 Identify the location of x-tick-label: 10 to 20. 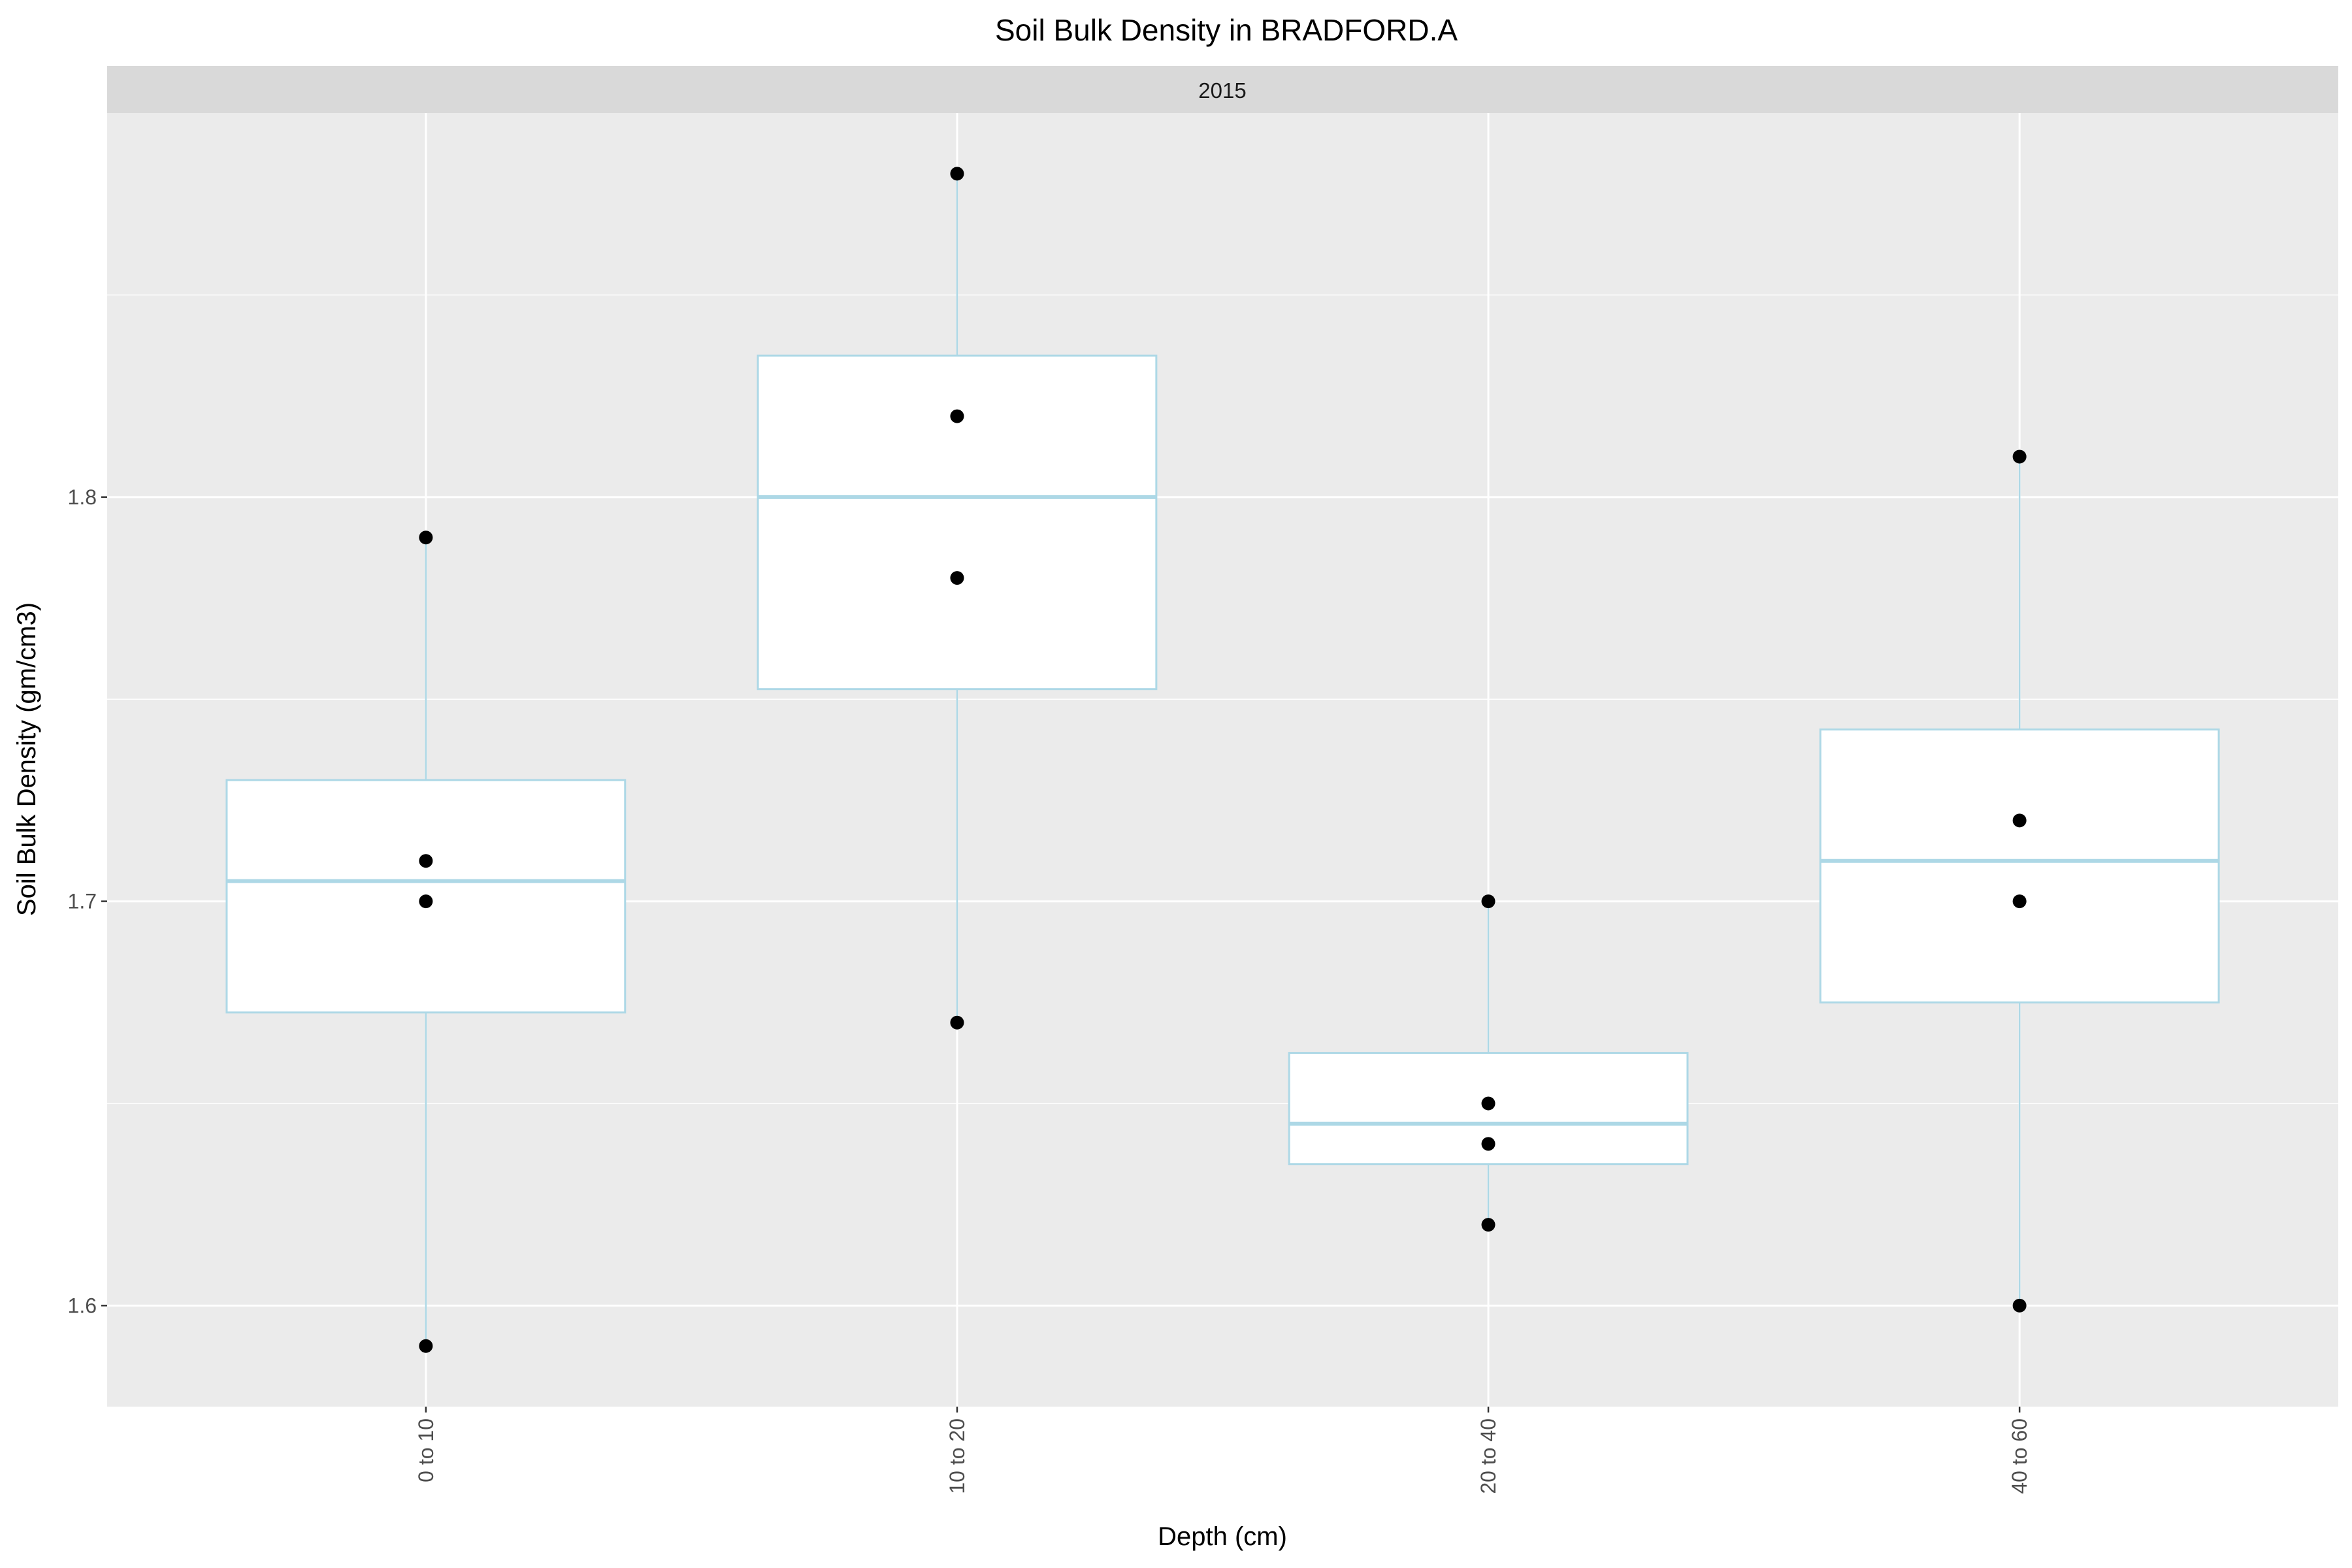
(957, 1456).